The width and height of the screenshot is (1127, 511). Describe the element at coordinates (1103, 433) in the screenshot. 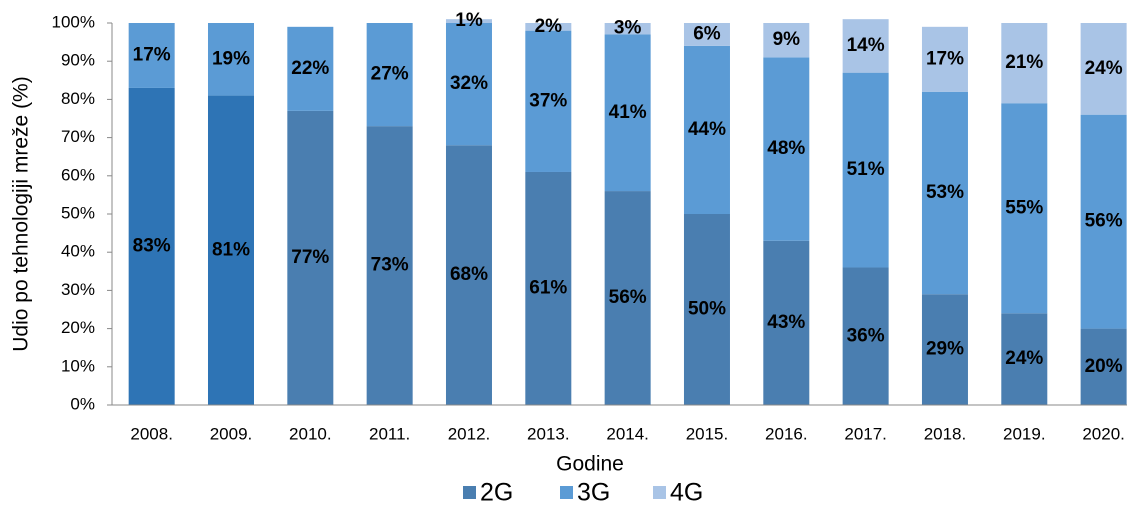

I see `x-tick-label: 2020.` at that location.